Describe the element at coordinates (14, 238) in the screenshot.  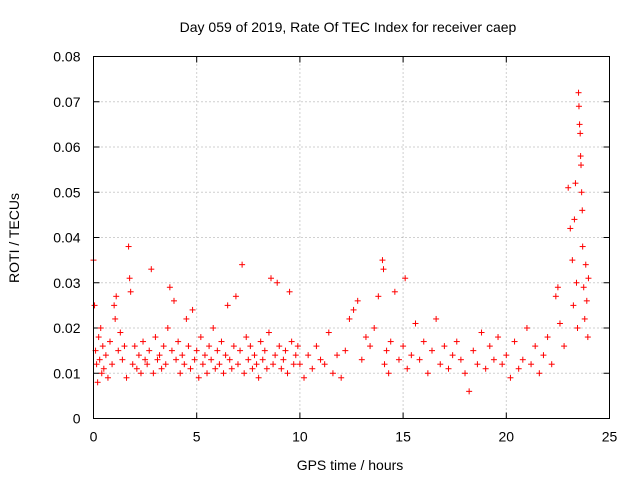
I see `y-axis-label: ROTI / TECUs` at that location.